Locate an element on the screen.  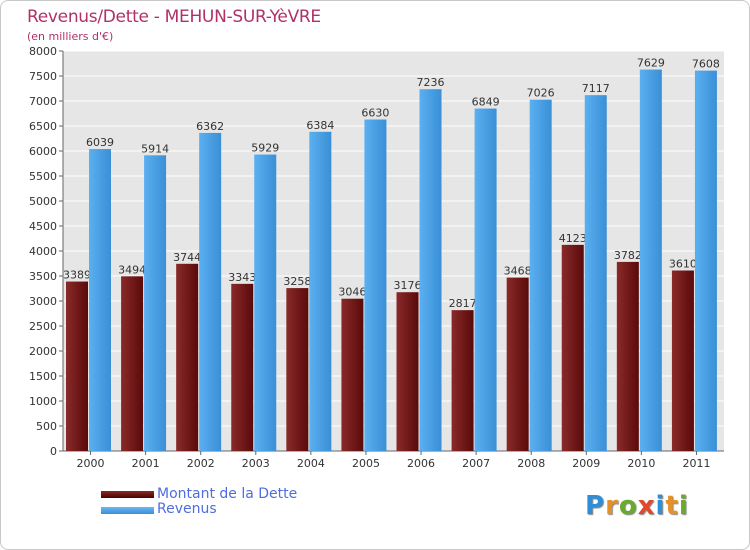
y-tick-label: 3500 is located at coordinates (43, 276).